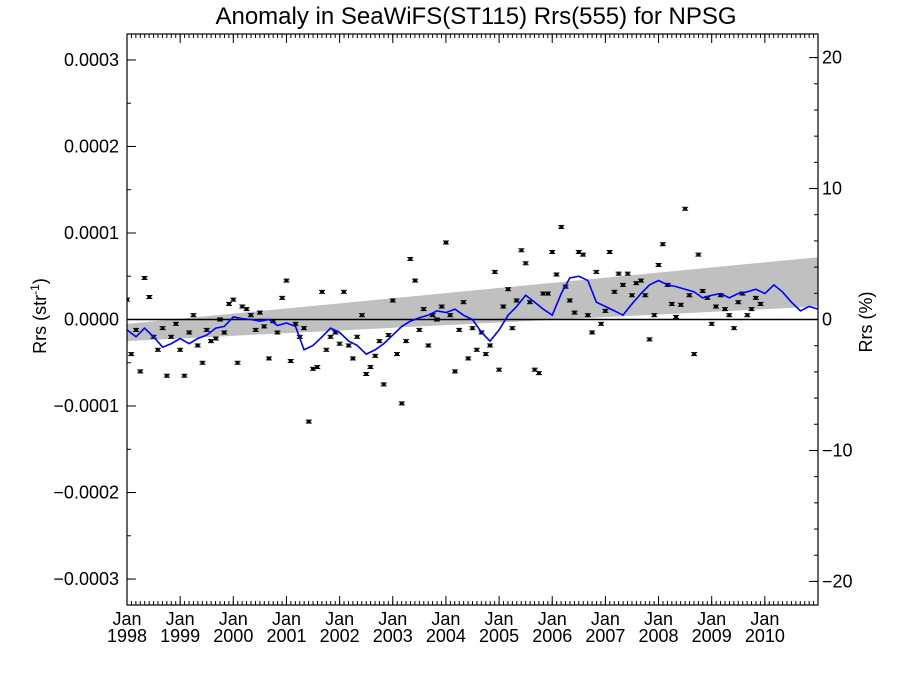 This screenshot has height=675, width=900. What do you see at coordinates (340, 636) in the screenshot?
I see `x-tick-label-year: 2002` at bounding box center [340, 636].